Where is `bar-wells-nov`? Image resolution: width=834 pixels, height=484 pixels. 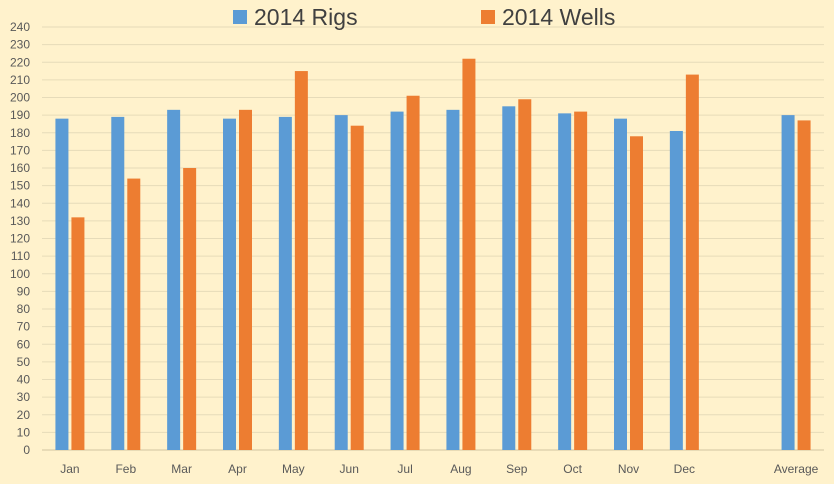
bar-wells-nov is located at coordinates (636, 293).